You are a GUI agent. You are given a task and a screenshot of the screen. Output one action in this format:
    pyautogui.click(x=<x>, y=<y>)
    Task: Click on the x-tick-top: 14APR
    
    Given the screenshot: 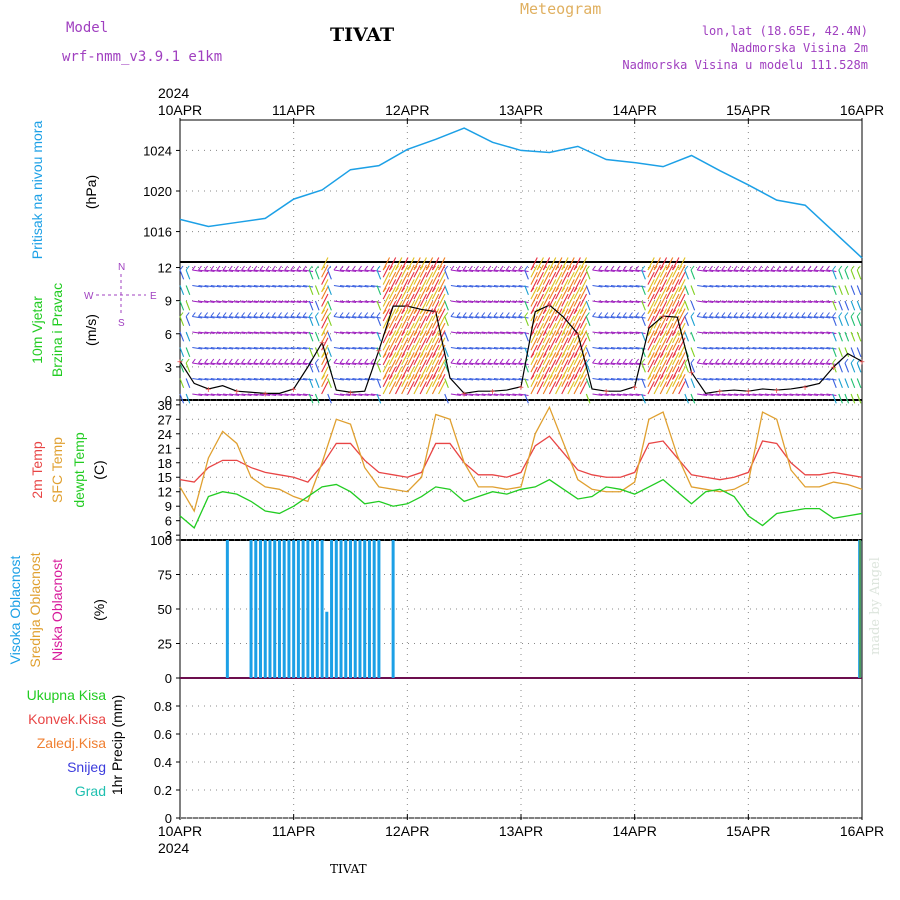 What is the action you would take?
    pyautogui.click(x=634, y=110)
    